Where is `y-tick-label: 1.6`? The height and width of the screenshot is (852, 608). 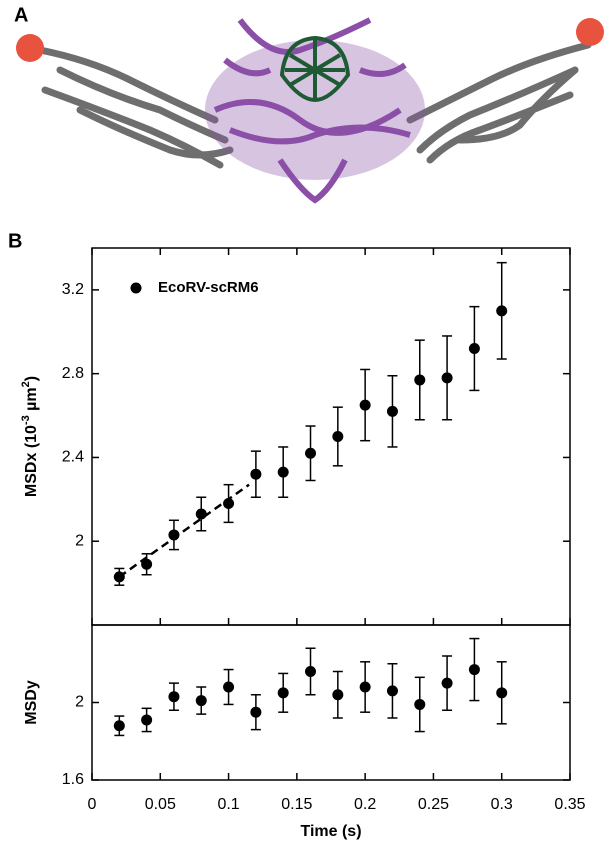 y-tick-label: 1.6 is located at coordinates (73, 779).